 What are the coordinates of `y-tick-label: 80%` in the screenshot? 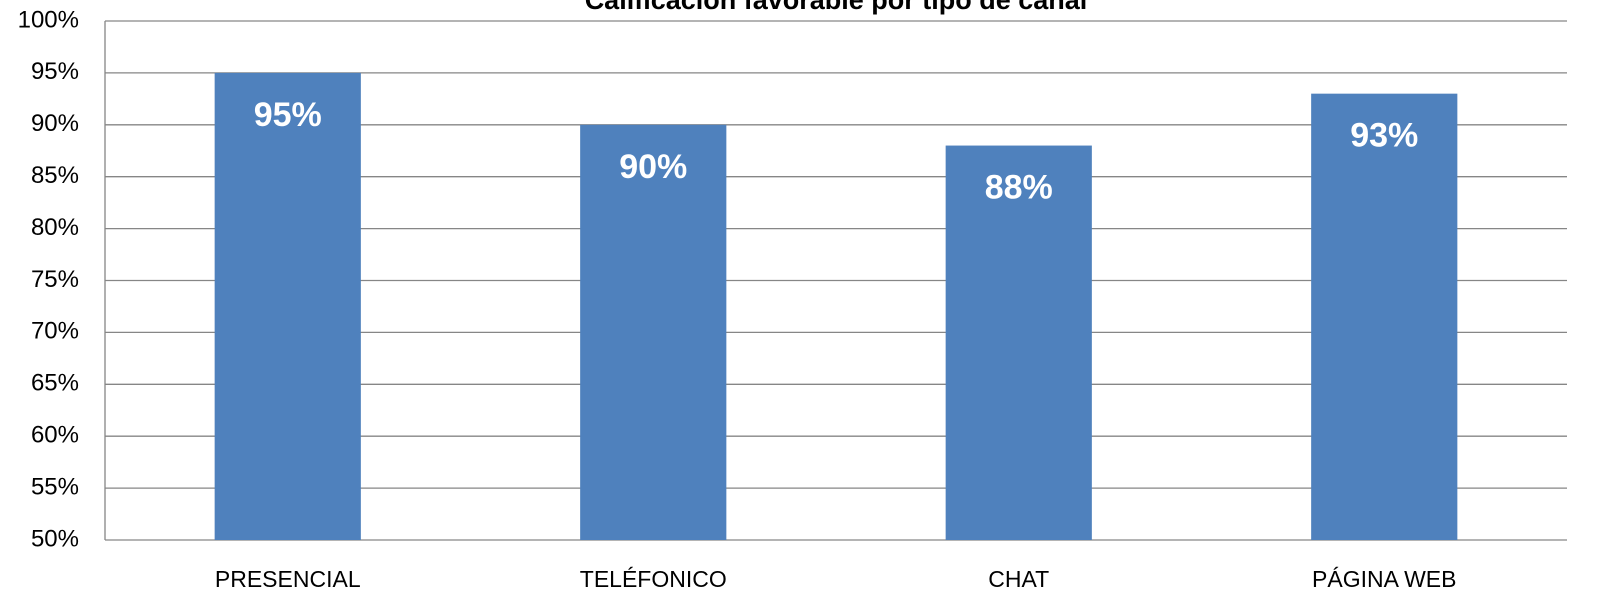 It's located at (55, 227).